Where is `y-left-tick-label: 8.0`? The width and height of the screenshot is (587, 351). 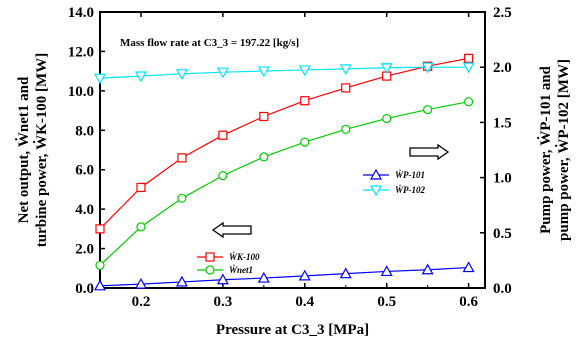 y-left-tick-label: 8.0 is located at coordinates (84, 131).